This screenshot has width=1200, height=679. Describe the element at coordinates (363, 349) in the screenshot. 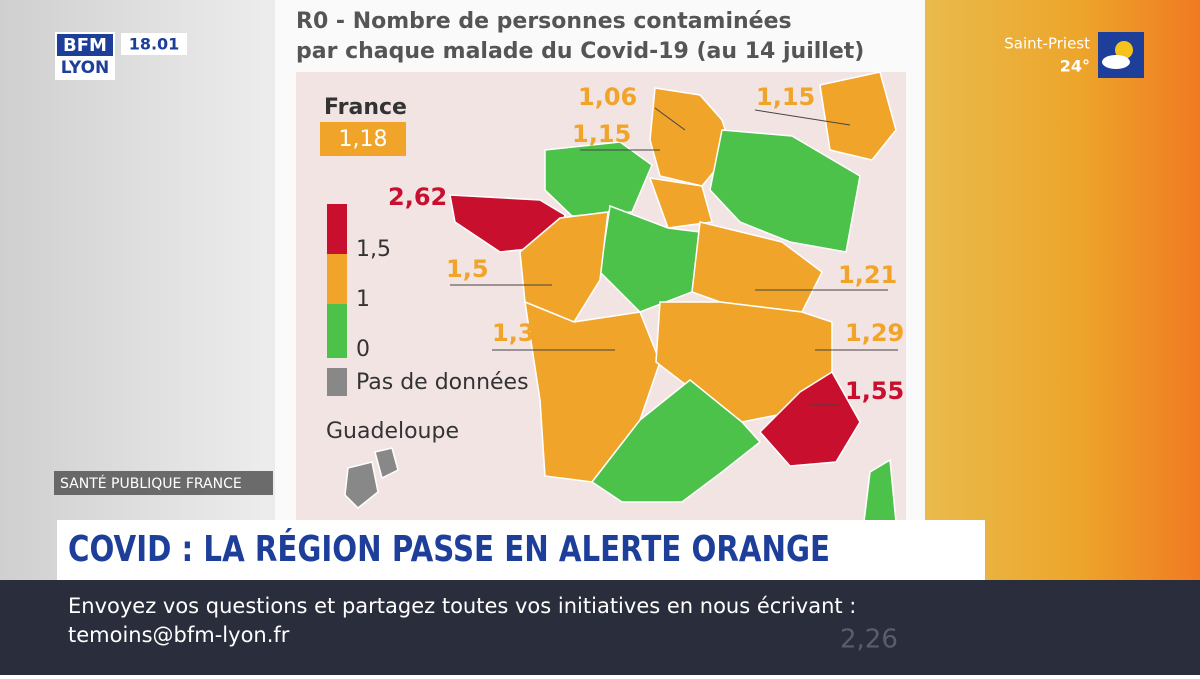

I see `legend-label: 0` at that location.